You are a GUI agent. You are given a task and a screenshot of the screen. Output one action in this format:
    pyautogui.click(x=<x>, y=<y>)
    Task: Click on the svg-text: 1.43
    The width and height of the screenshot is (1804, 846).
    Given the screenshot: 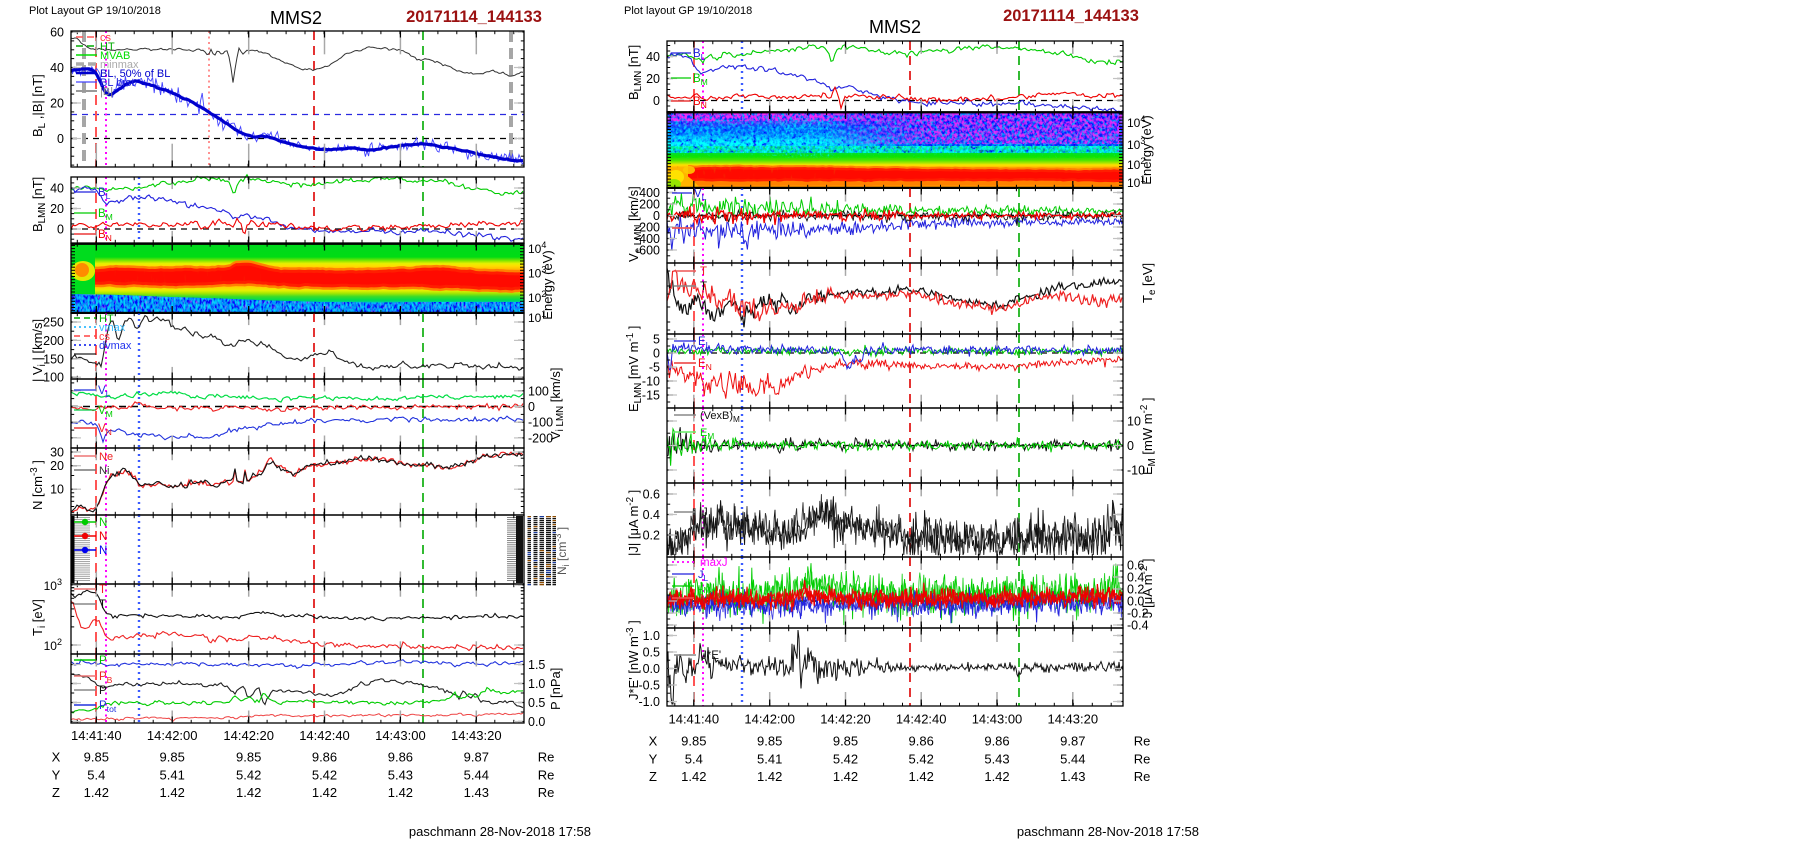 What is the action you would take?
    pyautogui.click(x=1072, y=776)
    